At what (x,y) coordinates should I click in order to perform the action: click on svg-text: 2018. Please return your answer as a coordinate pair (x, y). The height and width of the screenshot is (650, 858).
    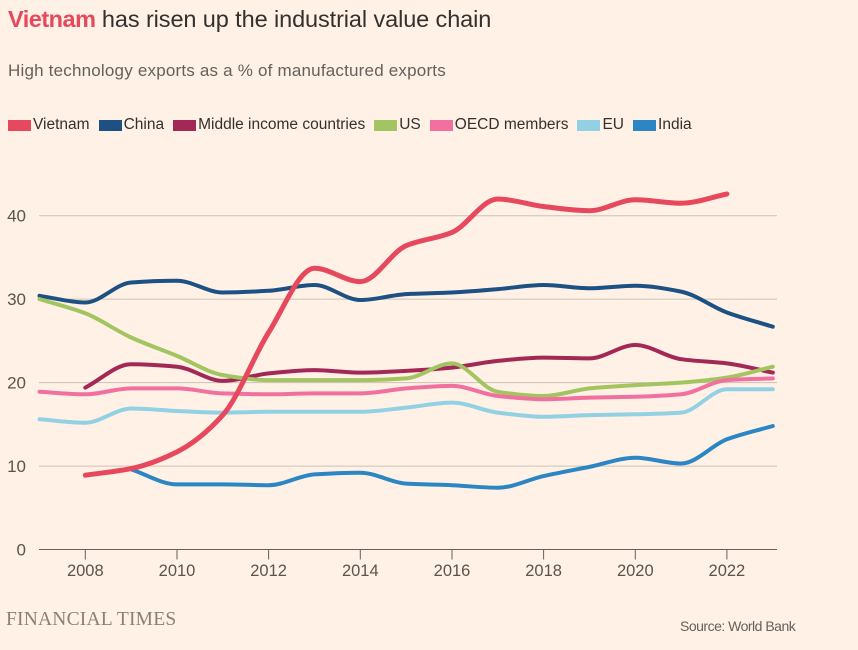
    Looking at the image, I should click on (543, 571).